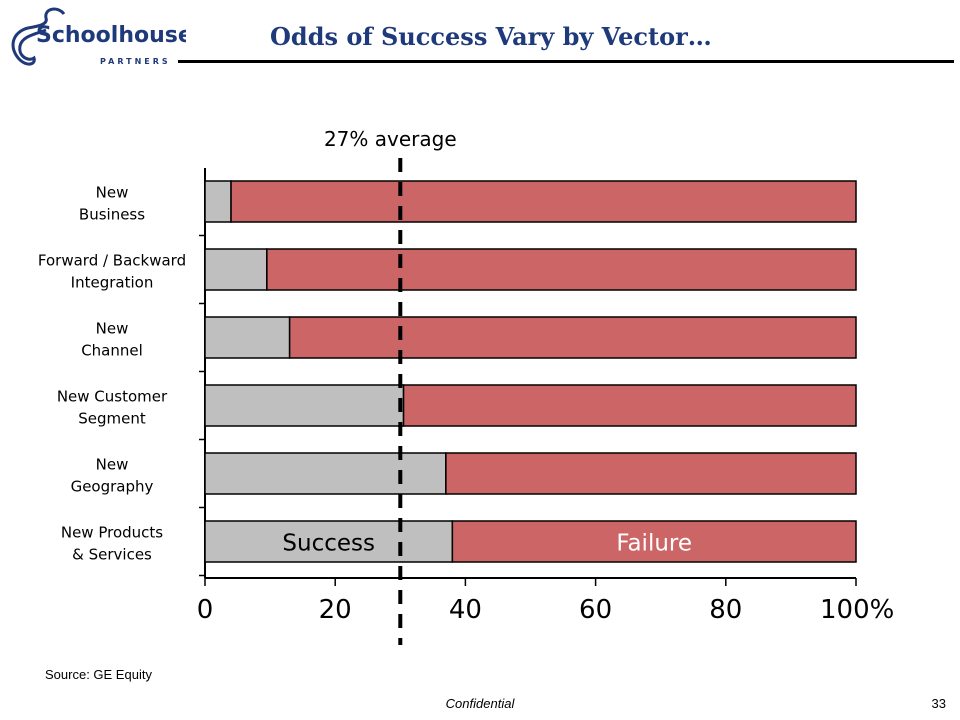 The image size is (960, 720). Describe the element at coordinates (595, 610) in the screenshot. I see `x-tick-label: 60` at that location.